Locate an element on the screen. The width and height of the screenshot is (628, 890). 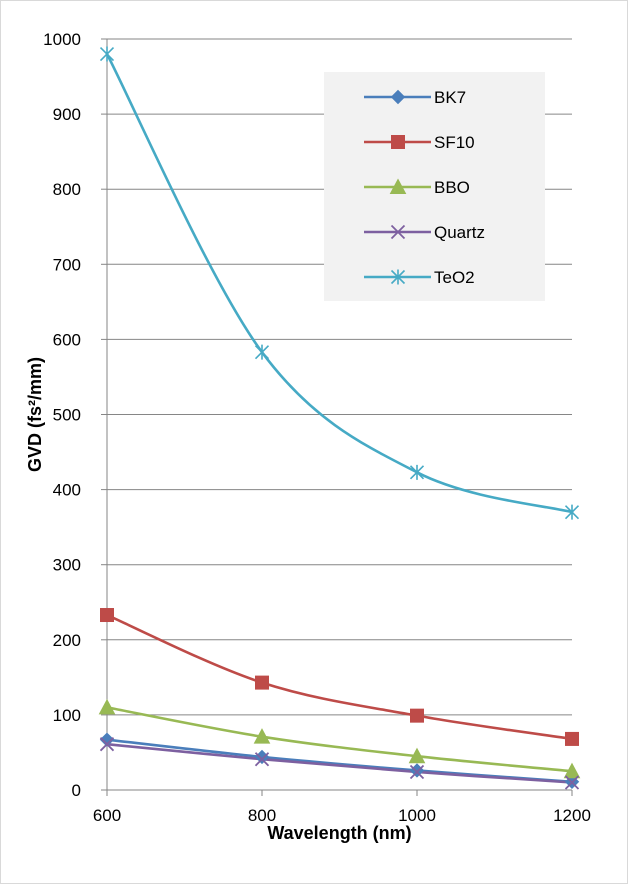
legend-box is located at coordinates (434, 186).